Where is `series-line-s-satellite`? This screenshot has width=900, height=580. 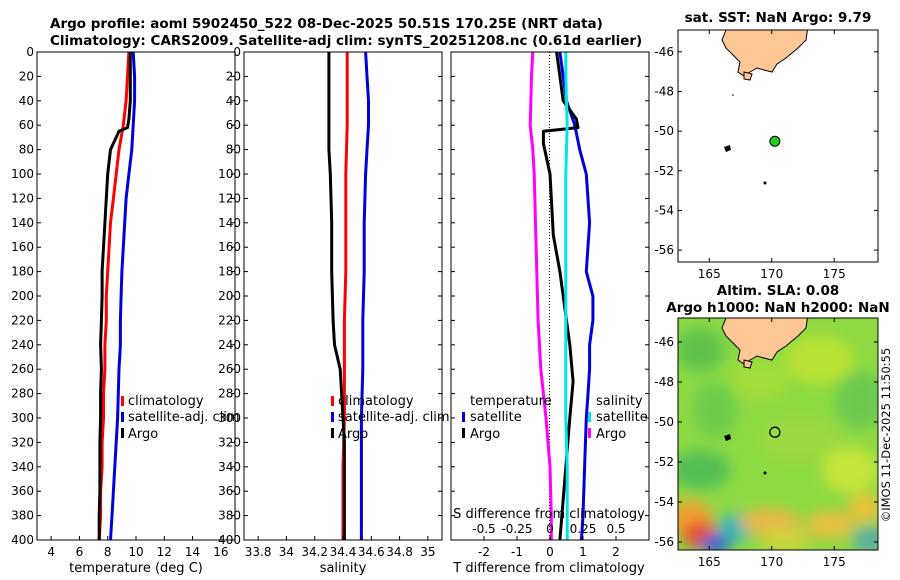
series-line-s-satellite is located at coordinates (566, 296).